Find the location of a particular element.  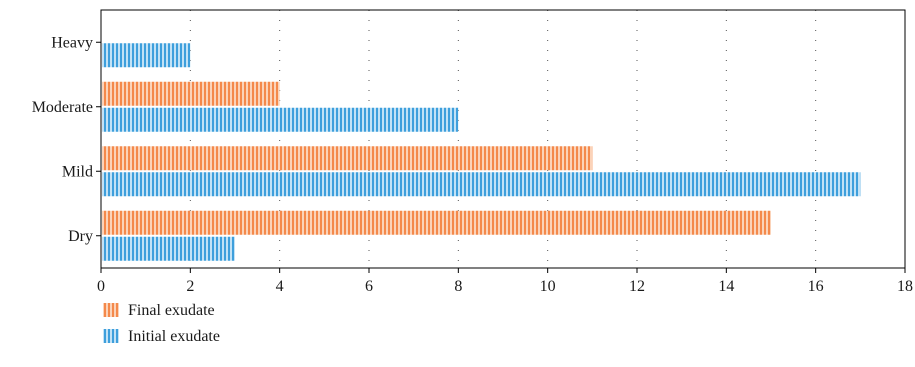

legend-item-final-exudate: Final exudate is located at coordinates (159, 310).